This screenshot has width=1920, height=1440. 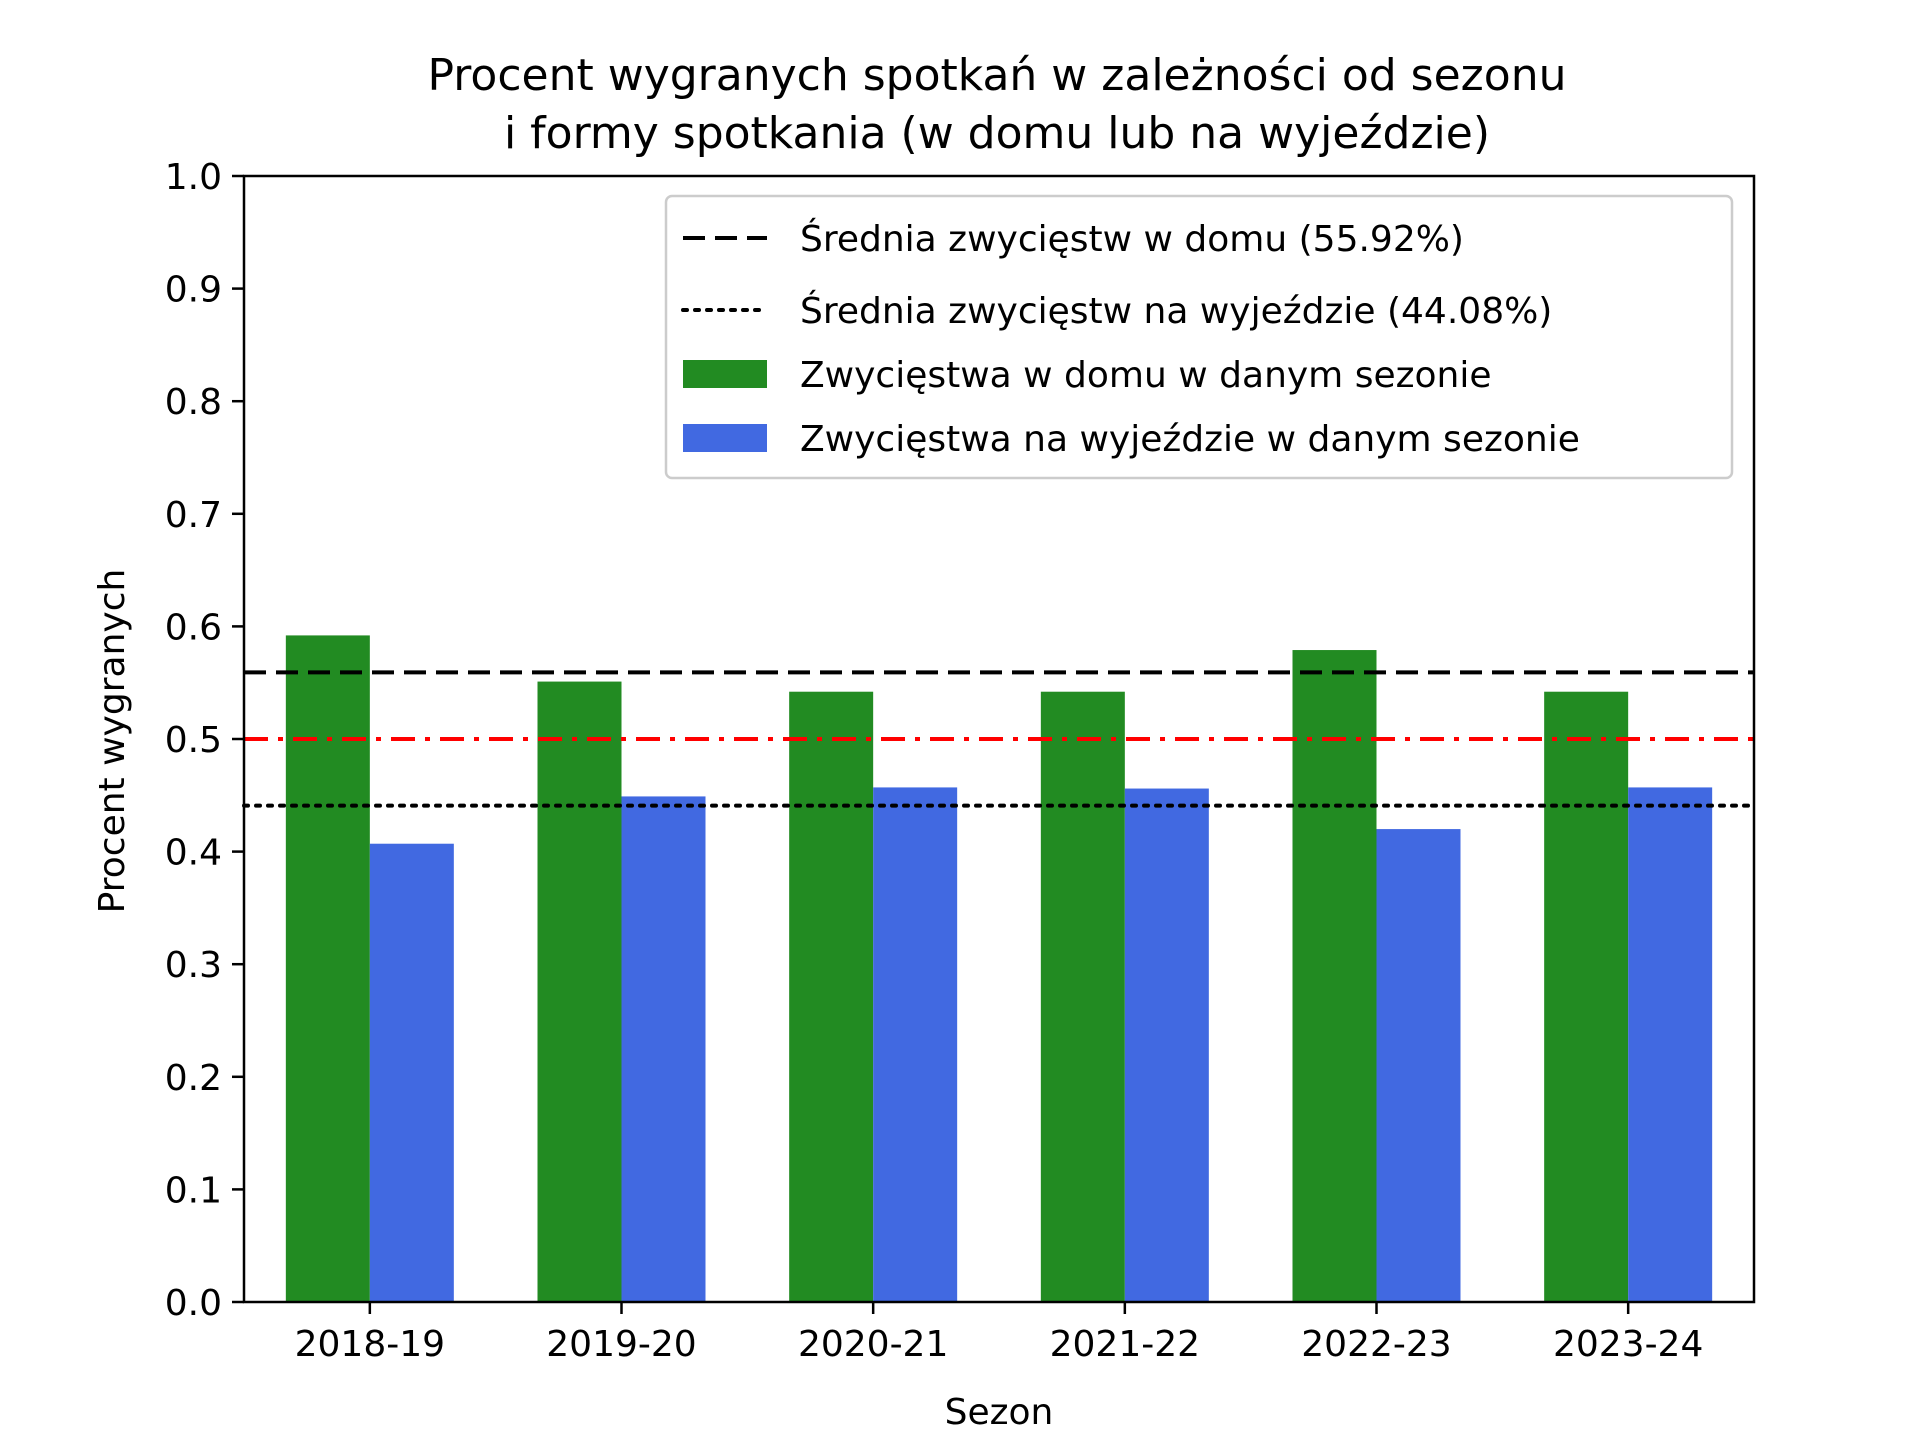 I want to click on y-tick-label: 0.8, so click(x=193, y=402).